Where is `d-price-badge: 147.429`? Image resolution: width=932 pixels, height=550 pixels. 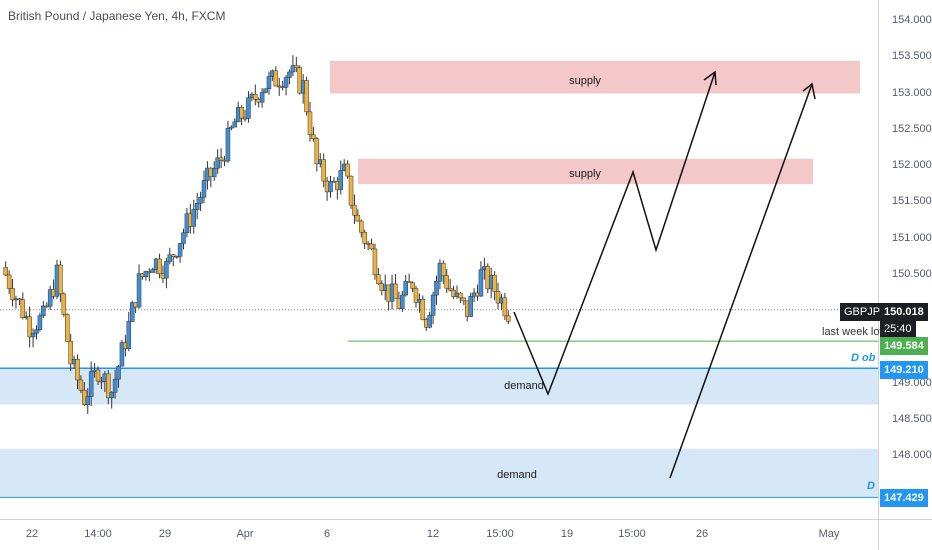 d-price-badge: 147.429 is located at coordinates (904, 498).